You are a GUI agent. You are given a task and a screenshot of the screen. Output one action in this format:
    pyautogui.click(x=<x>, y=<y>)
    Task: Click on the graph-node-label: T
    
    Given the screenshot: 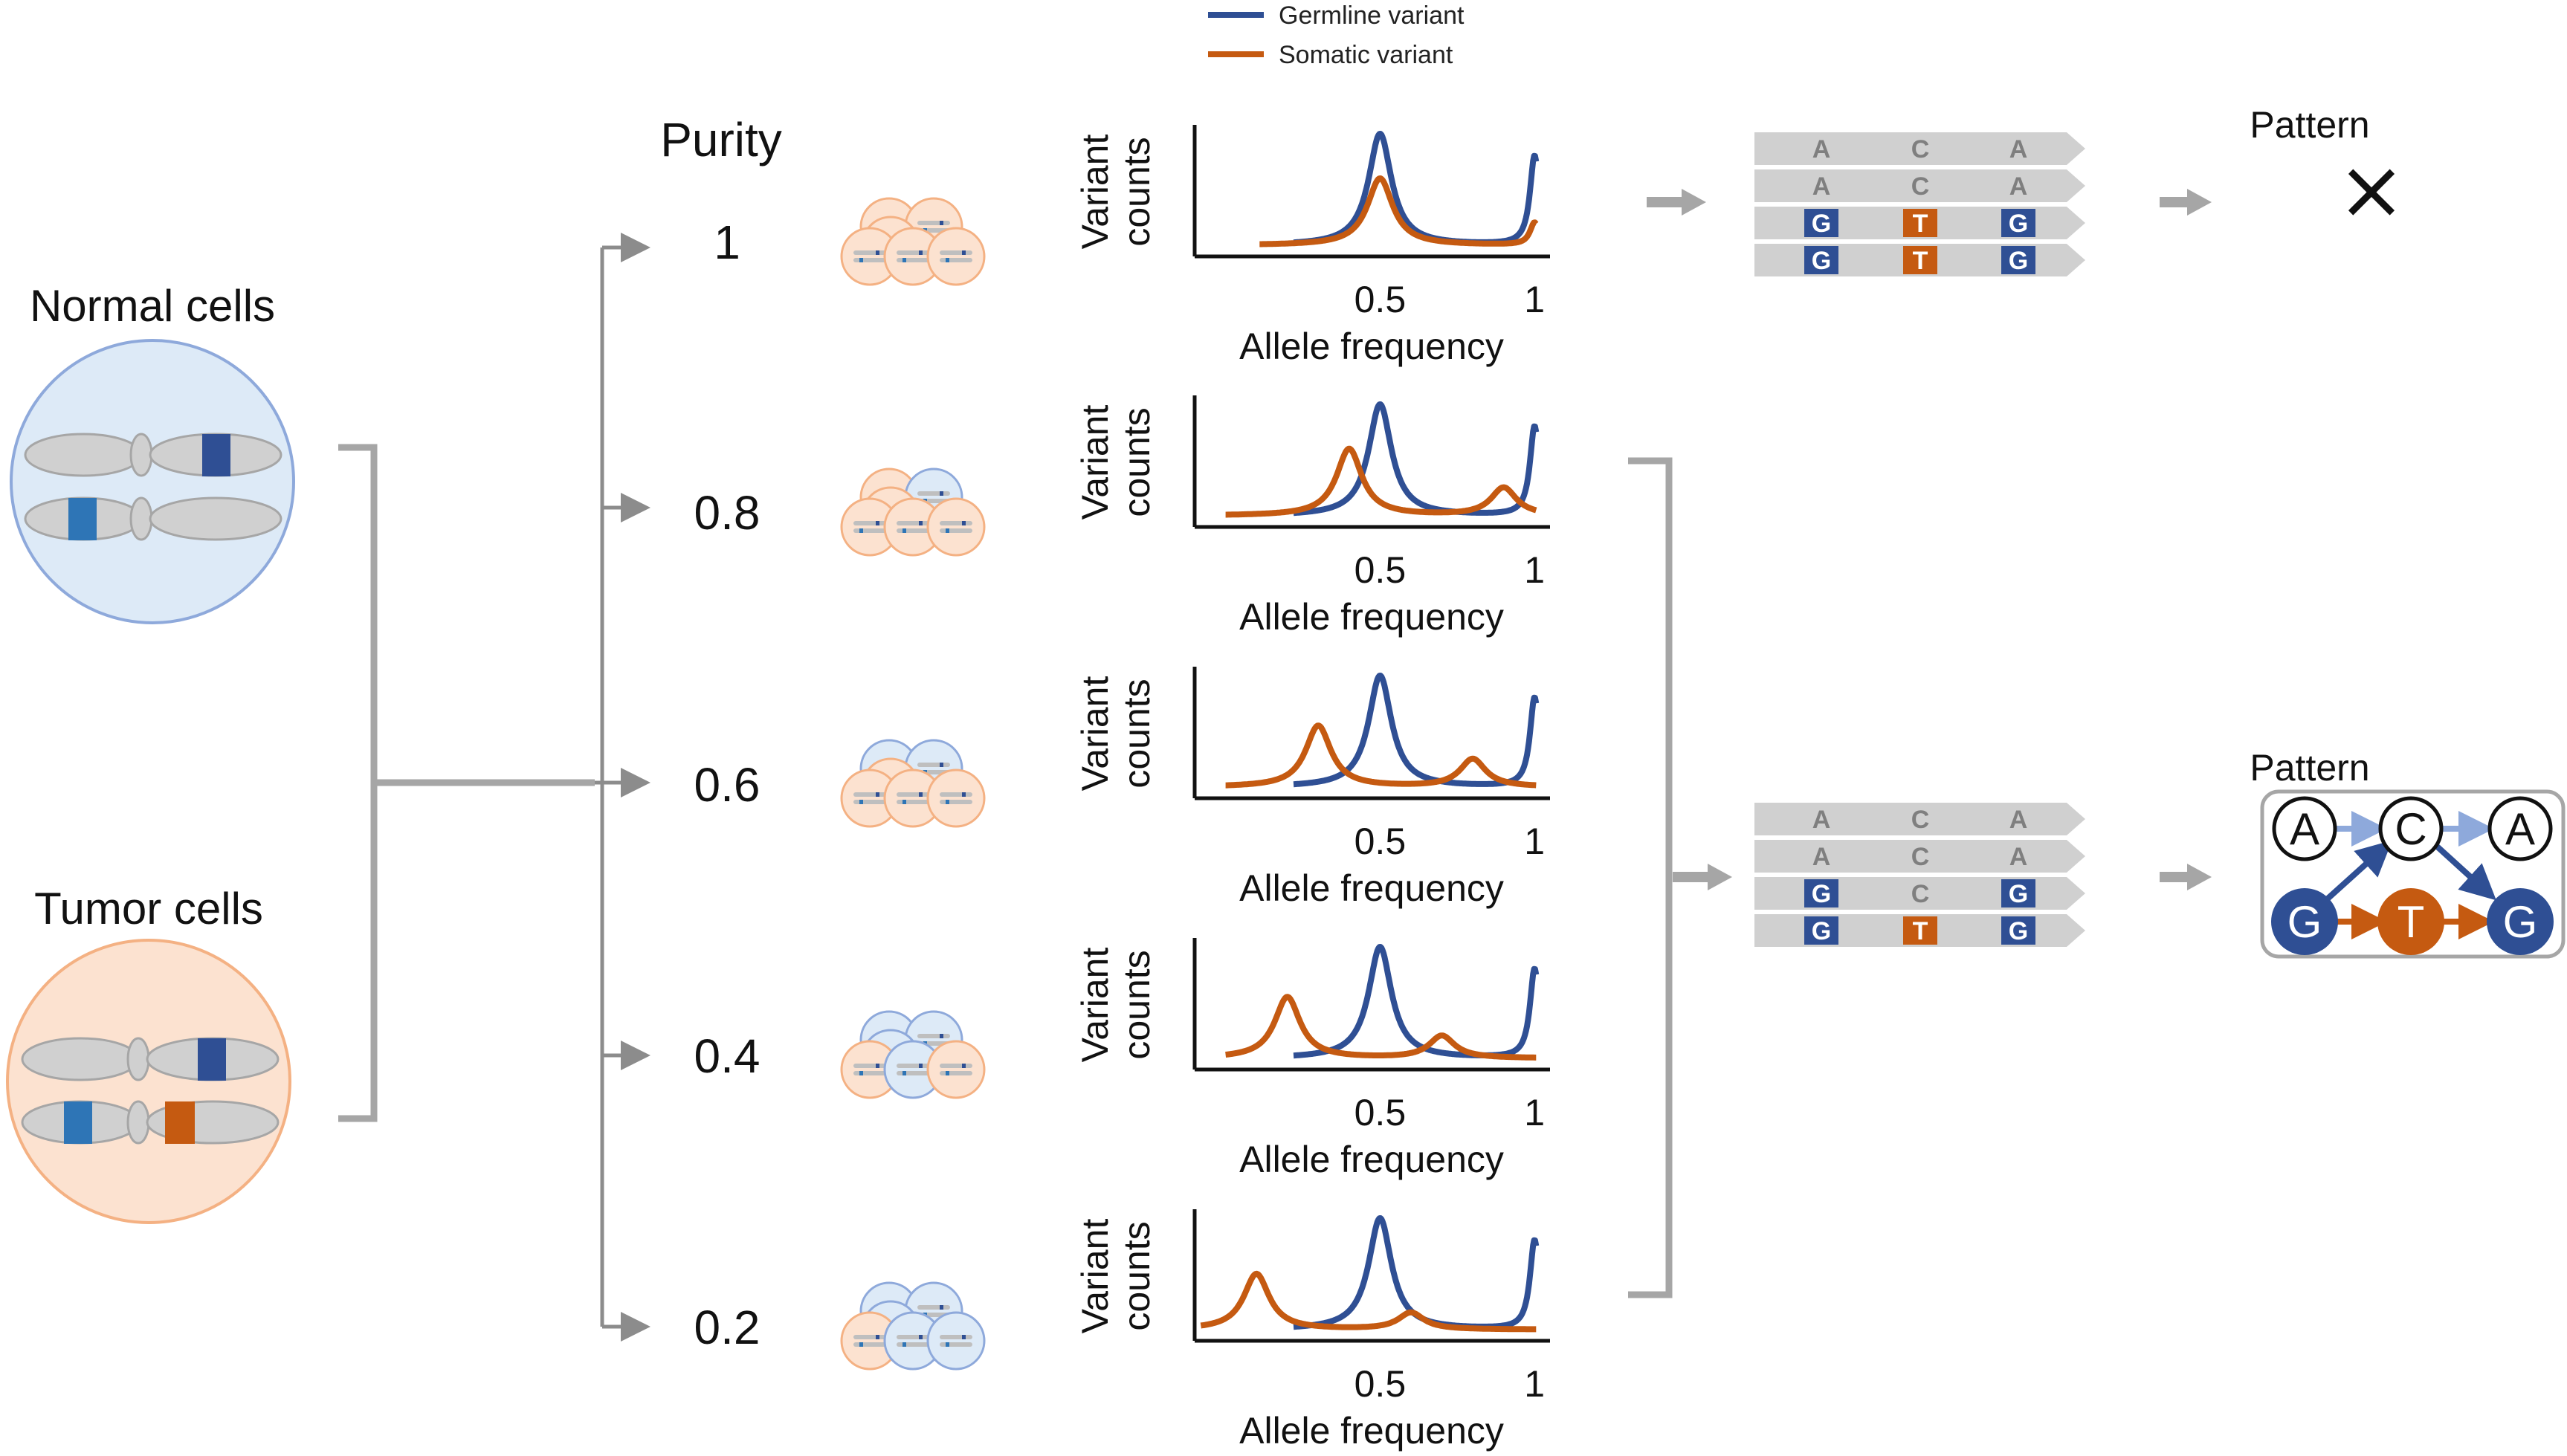 What is the action you would take?
    pyautogui.click(x=2412, y=922)
    